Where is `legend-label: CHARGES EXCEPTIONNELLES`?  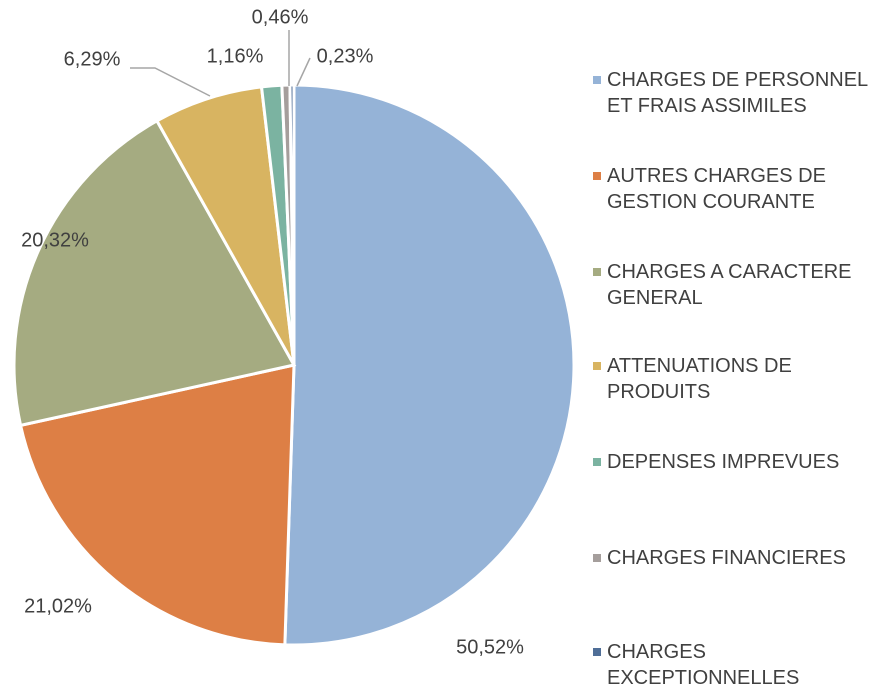
legend-label: CHARGES EXCEPTIONNELLES is located at coordinates (703, 665).